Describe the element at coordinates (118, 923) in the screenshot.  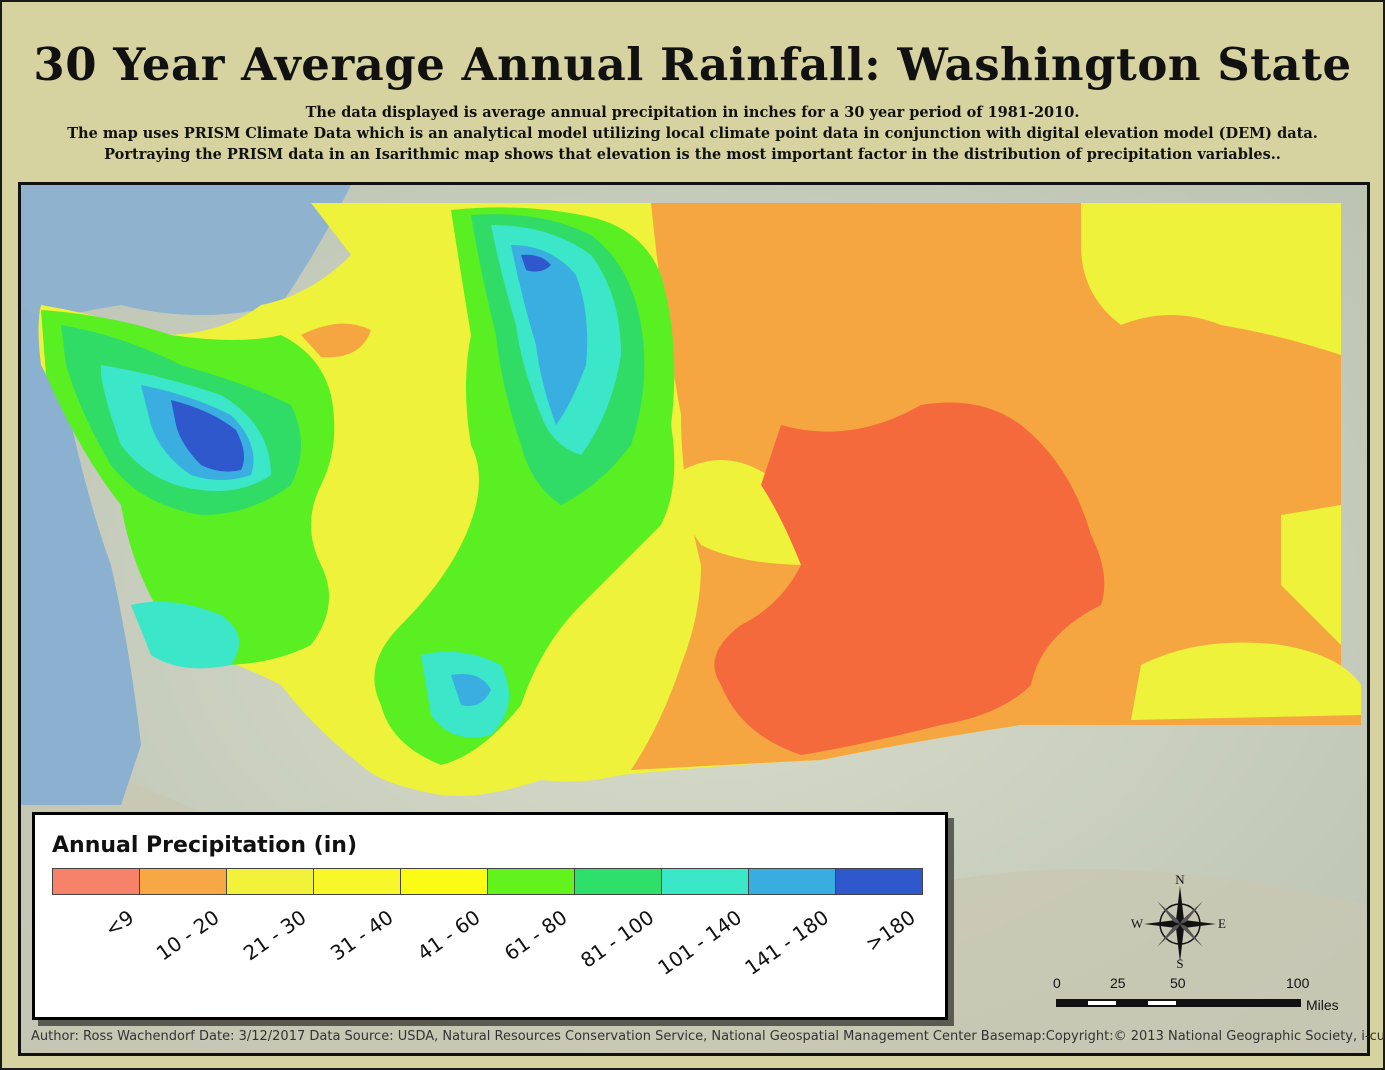
I see `legend-label-under-9: <9` at that location.